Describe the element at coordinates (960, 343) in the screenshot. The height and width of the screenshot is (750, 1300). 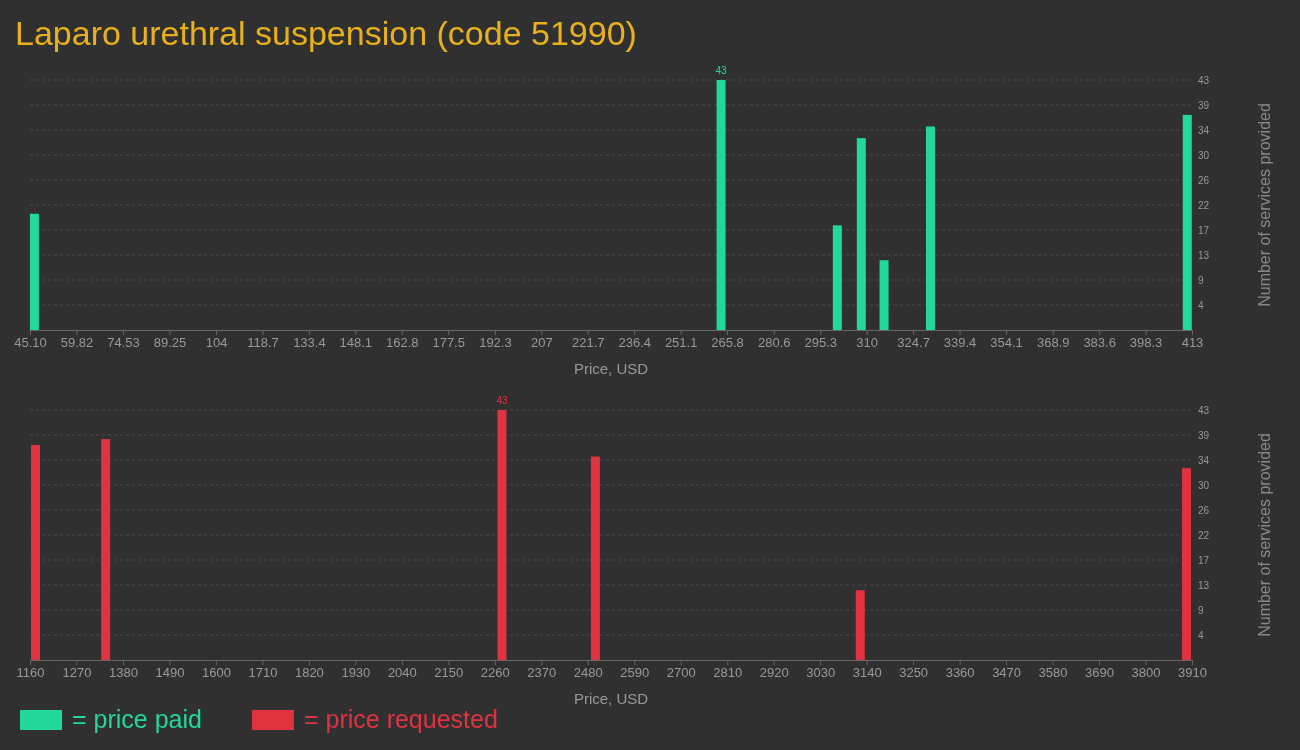
I see `x-tick-label: 339.4` at that location.